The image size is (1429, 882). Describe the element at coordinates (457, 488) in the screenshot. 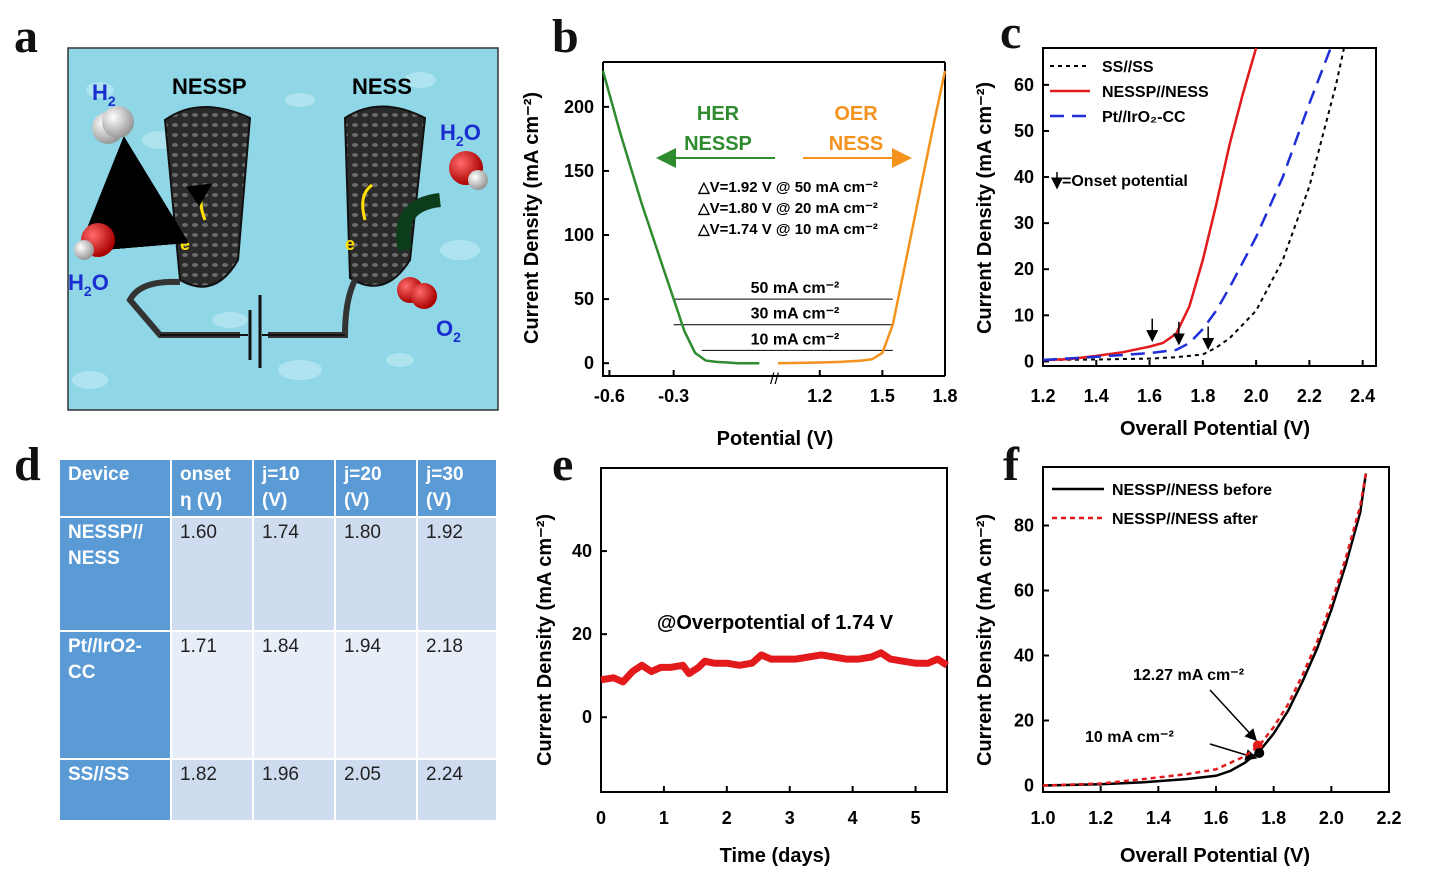

I see `header-j30: j=30 (V)` at that location.